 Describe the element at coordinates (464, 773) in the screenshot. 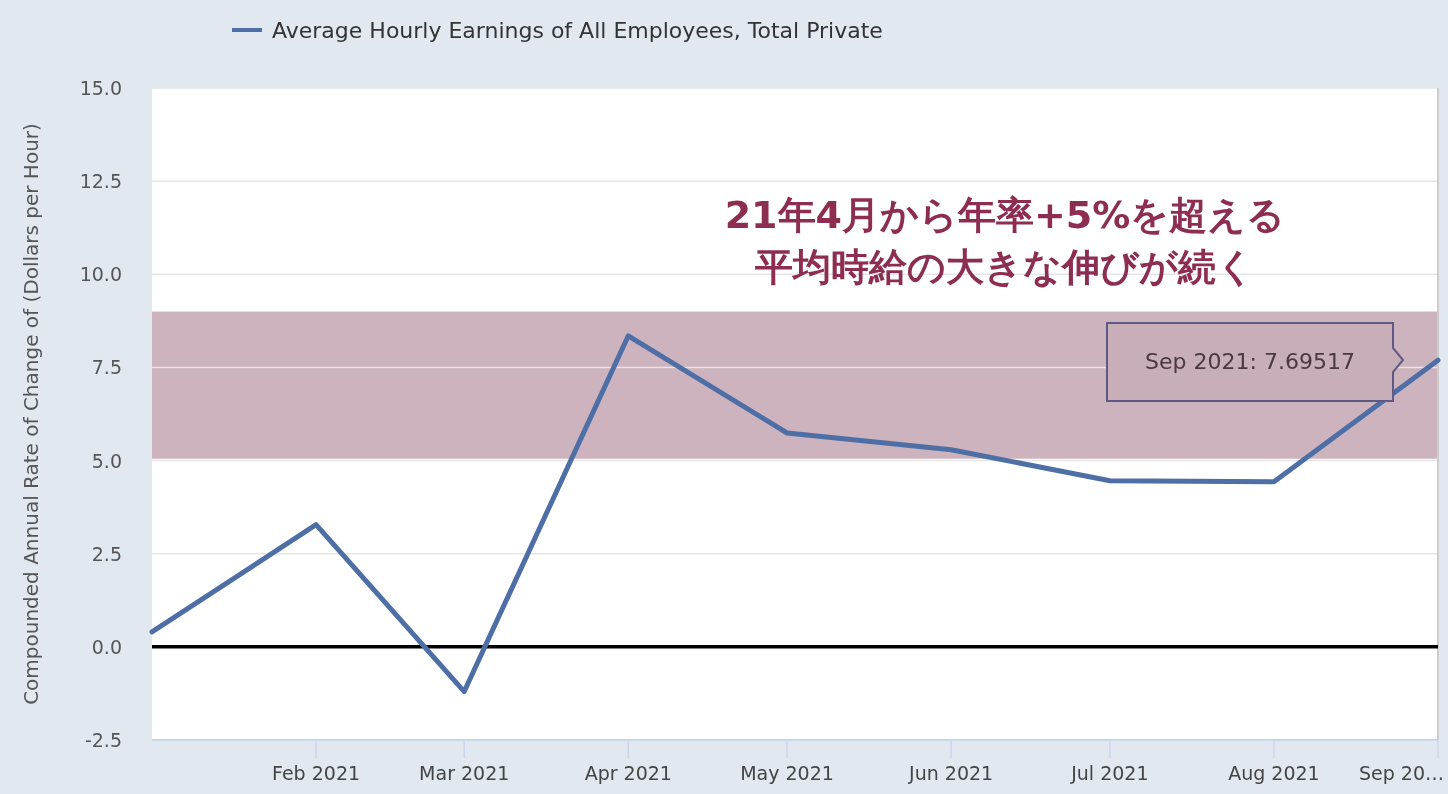

I see `x-tick-label: Mar 2021` at that location.